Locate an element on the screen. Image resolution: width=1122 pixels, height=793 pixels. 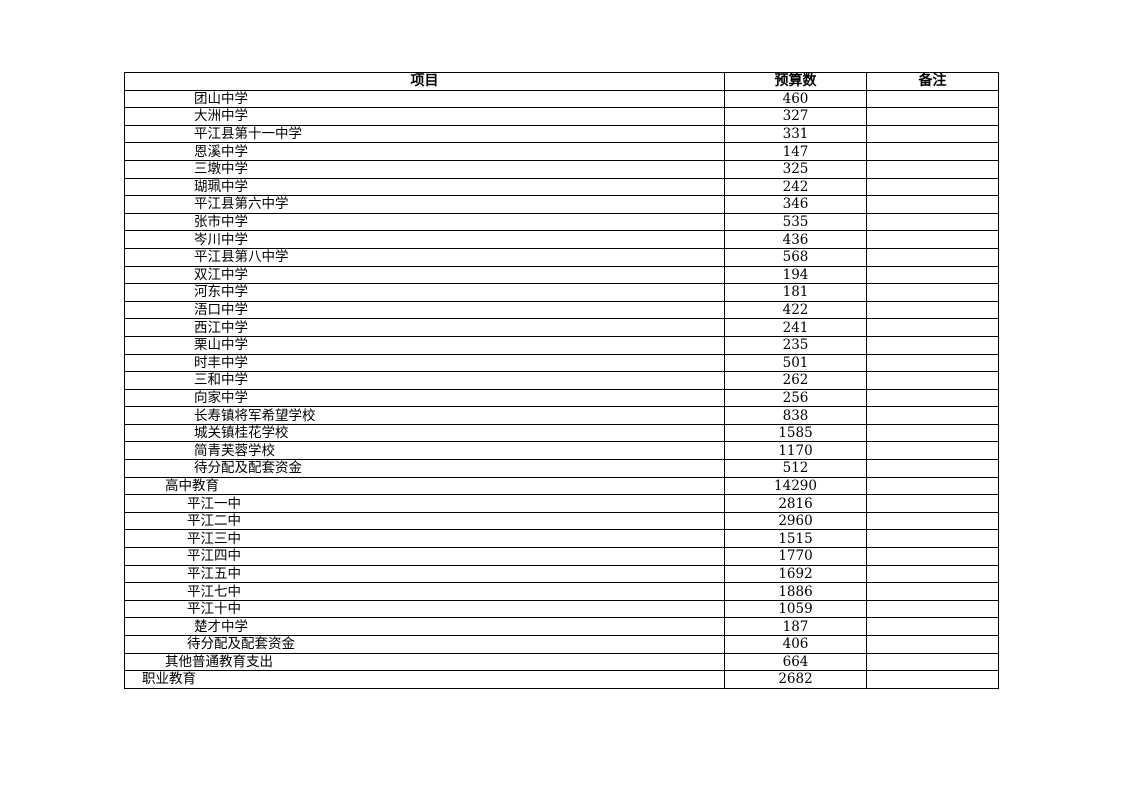
budget-amount-cell: 1170 is located at coordinates (795, 451).